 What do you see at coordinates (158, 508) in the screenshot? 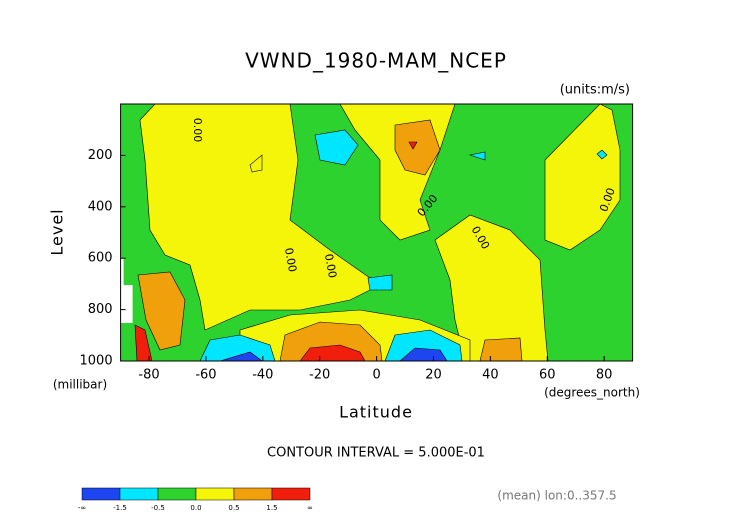
I see `colorbar-label: -0.5` at bounding box center [158, 508].